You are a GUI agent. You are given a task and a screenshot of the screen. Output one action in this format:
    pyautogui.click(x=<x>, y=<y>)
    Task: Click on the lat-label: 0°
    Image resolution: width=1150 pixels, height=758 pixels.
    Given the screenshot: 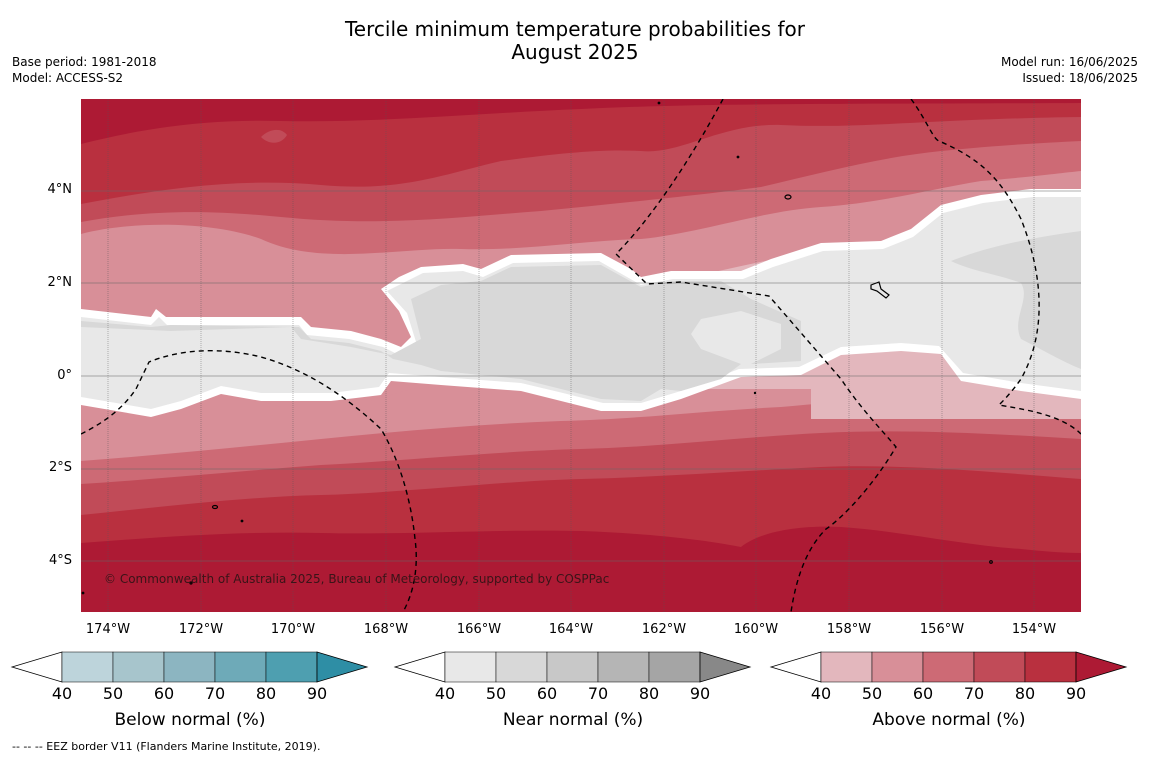 What is the action you would take?
    pyautogui.click(x=64, y=375)
    